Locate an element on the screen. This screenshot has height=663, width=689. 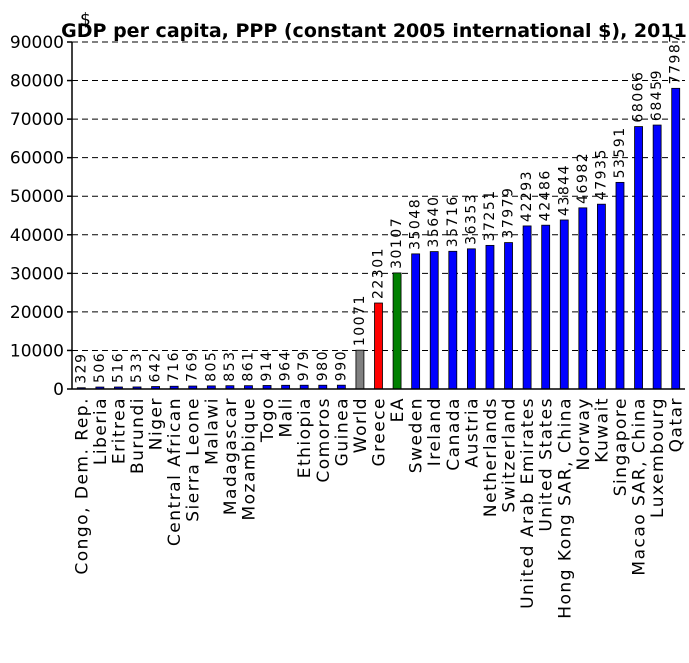
x-tick-label: Ethiopia is located at coordinates (305, 437).